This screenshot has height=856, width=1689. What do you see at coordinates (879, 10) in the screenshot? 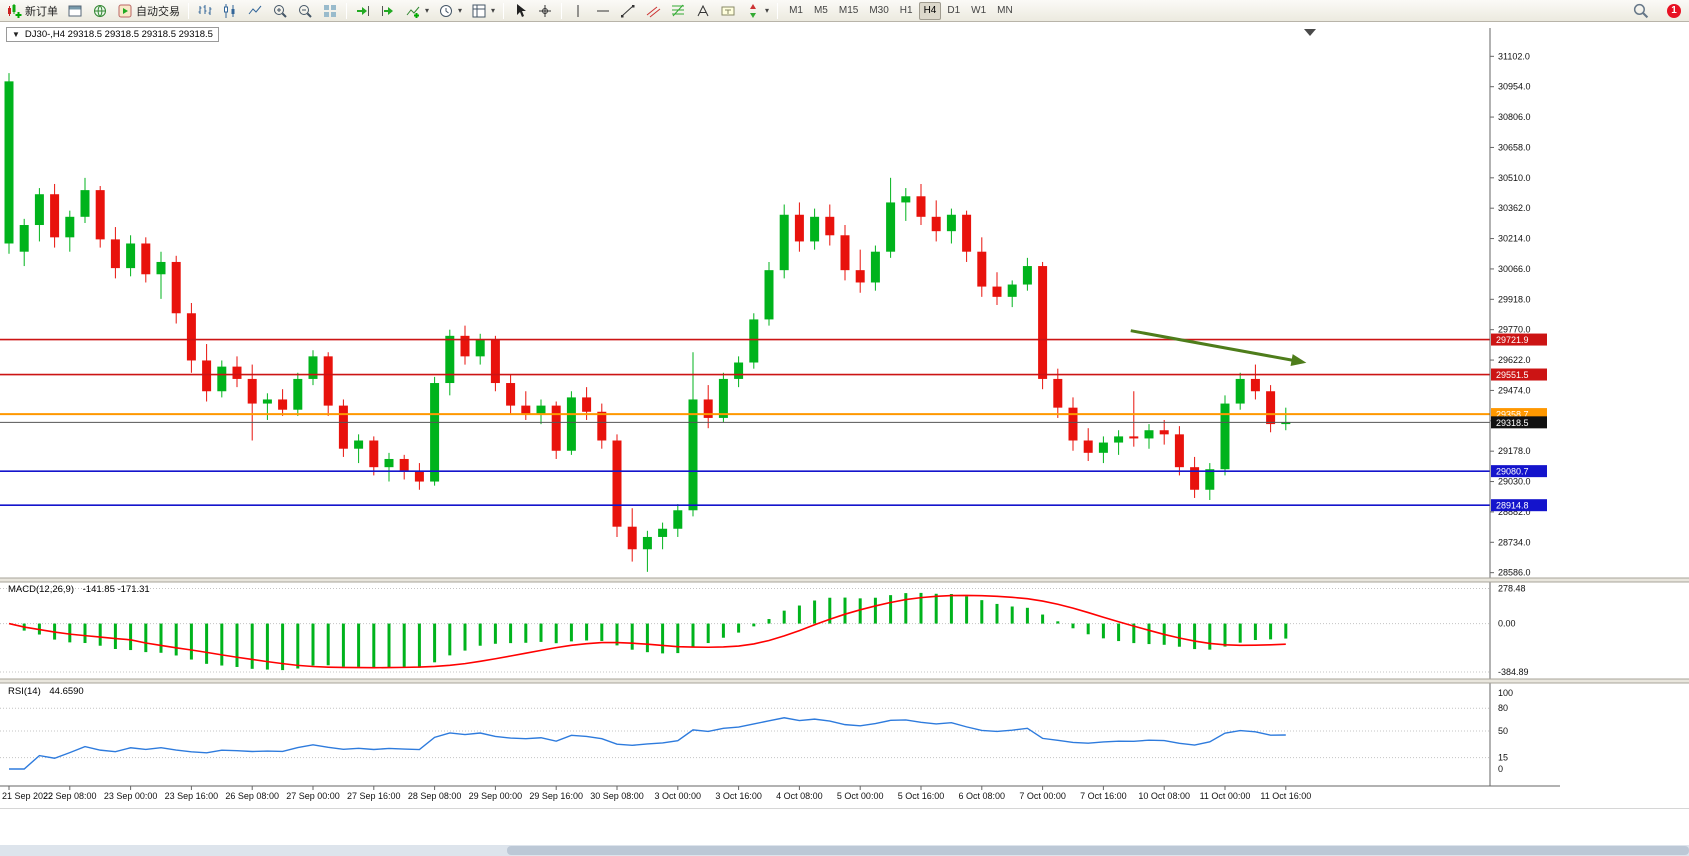
I see `timeframe-M30: M30` at bounding box center [879, 10].